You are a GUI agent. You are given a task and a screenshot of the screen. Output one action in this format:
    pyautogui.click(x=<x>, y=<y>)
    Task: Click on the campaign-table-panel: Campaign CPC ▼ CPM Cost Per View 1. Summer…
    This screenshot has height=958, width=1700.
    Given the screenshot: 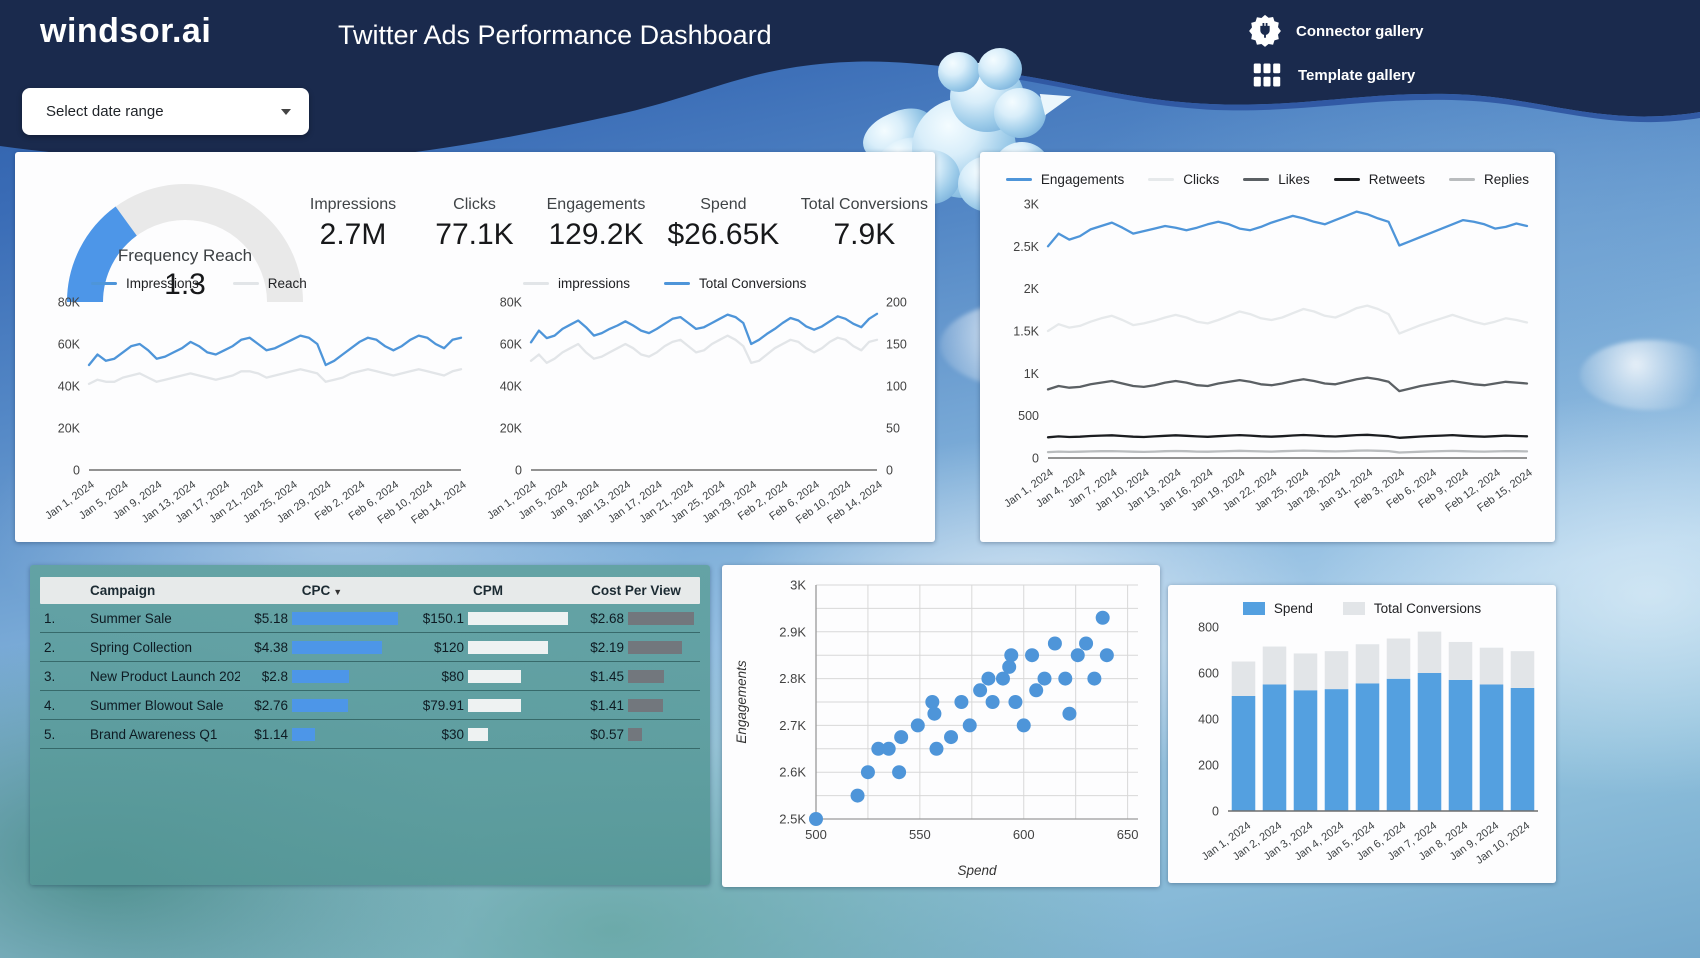 What is the action you would take?
    pyautogui.click(x=370, y=725)
    